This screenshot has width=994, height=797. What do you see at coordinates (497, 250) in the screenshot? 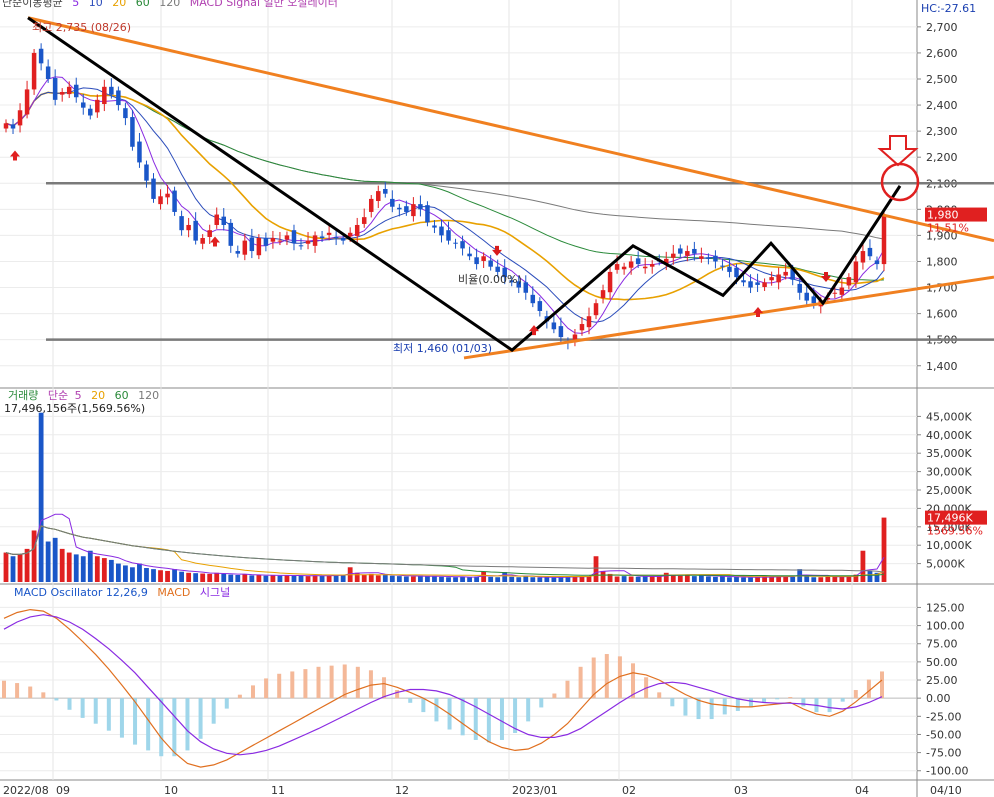
I see `sell-arrow-icon` at bounding box center [497, 250].